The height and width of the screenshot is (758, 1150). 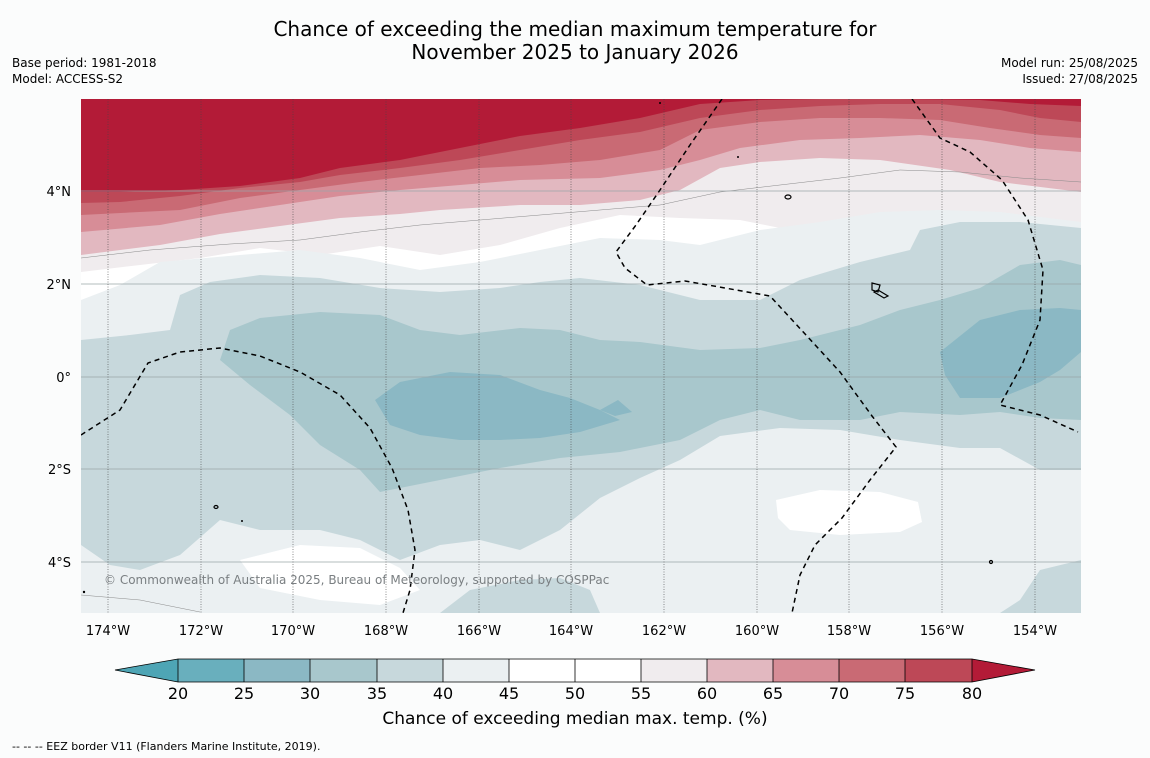 I want to click on colorbar-ticks: 20 25 30 35 40 45 50 55 60 65 70 75 80, so click(x=575, y=693).